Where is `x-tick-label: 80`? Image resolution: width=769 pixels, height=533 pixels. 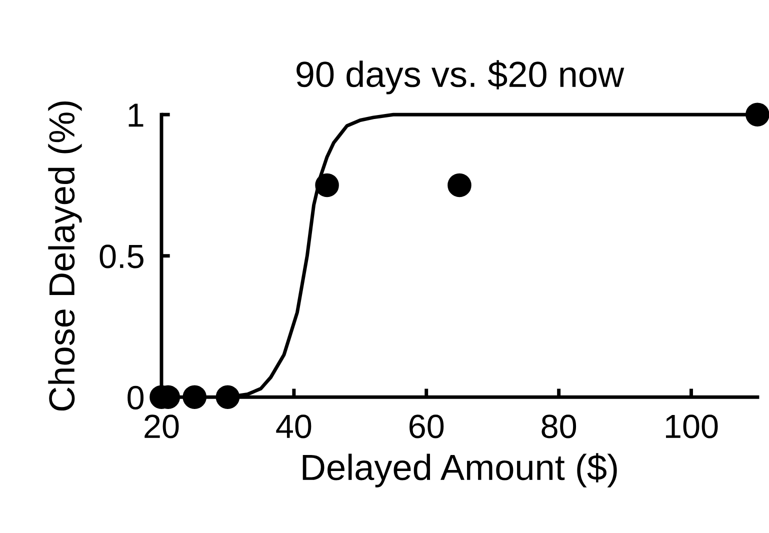 x-tick-label: 80 is located at coordinates (559, 426).